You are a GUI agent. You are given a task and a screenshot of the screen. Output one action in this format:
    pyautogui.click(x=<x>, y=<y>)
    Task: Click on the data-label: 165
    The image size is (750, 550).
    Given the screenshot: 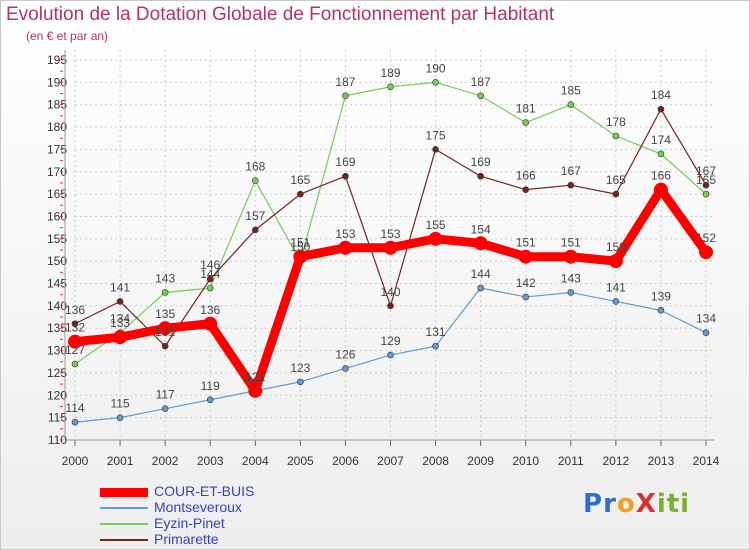 What is the action you would take?
    pyautogui.click(x=616, y=180)
    